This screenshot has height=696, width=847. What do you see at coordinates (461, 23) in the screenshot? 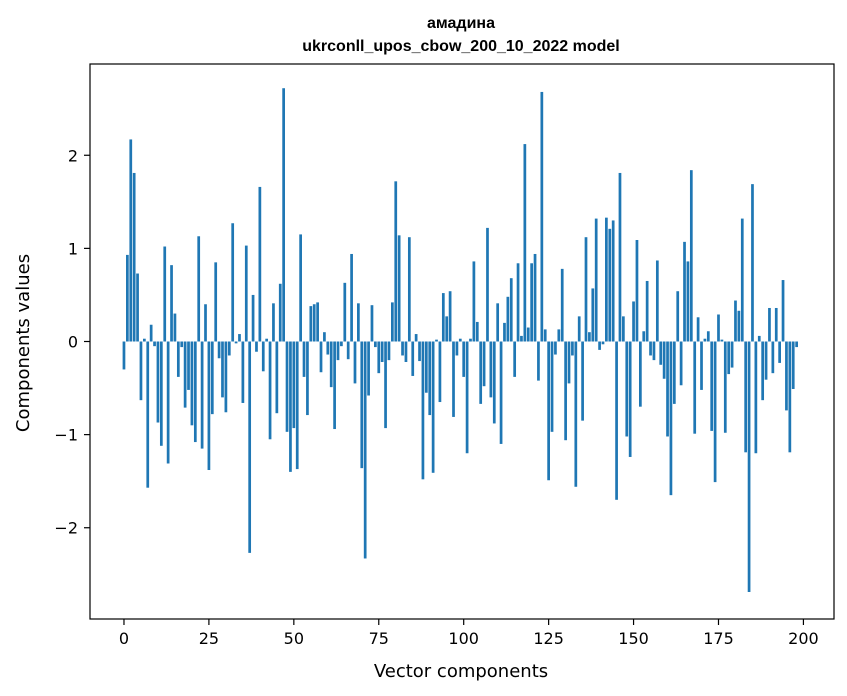
I see `chart-title: амадина` at bounding box center [461, 23].